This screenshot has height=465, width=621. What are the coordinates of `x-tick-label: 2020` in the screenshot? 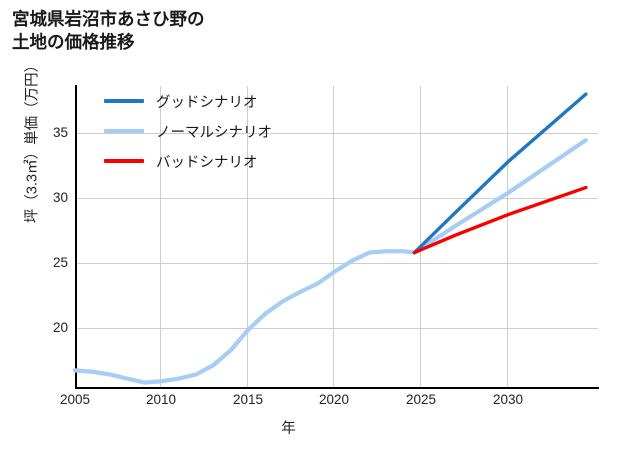 It's located at (334, 399).